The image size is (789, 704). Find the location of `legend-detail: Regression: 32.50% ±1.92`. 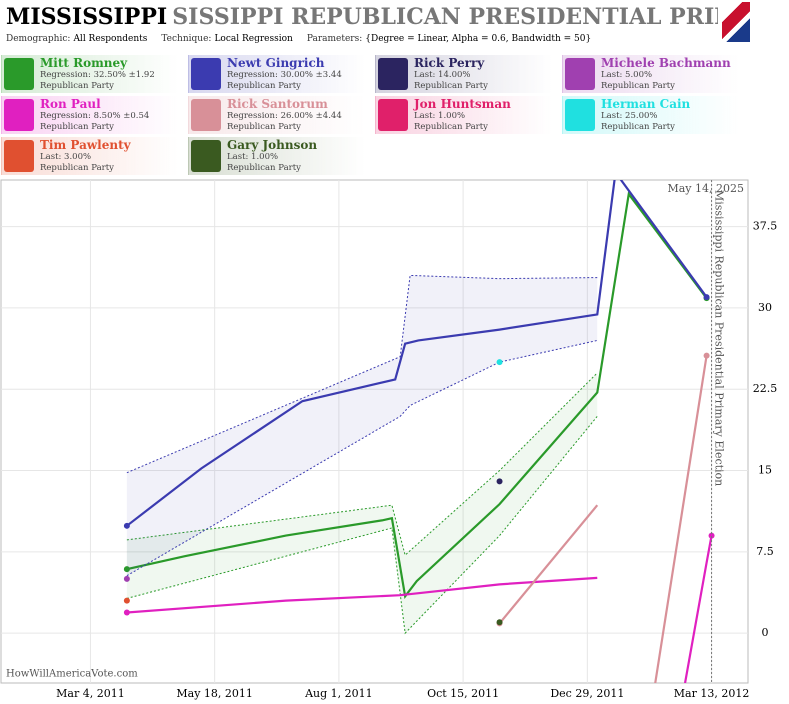

legend-detail: Regression: 32.50% ±1.92 is located at coordinates (97, 75).